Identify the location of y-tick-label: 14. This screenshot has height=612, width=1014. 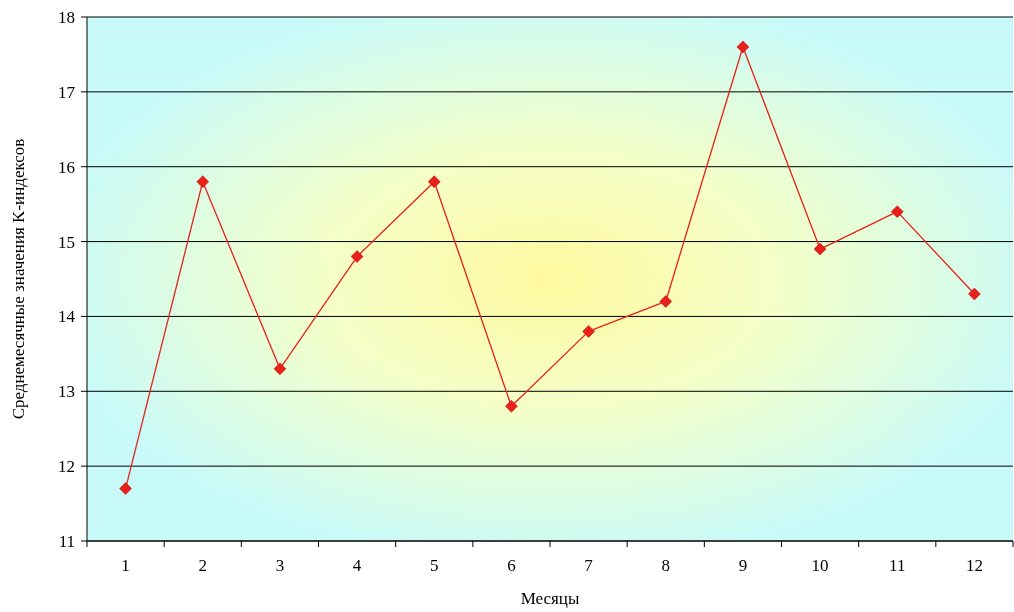
(67, 317).